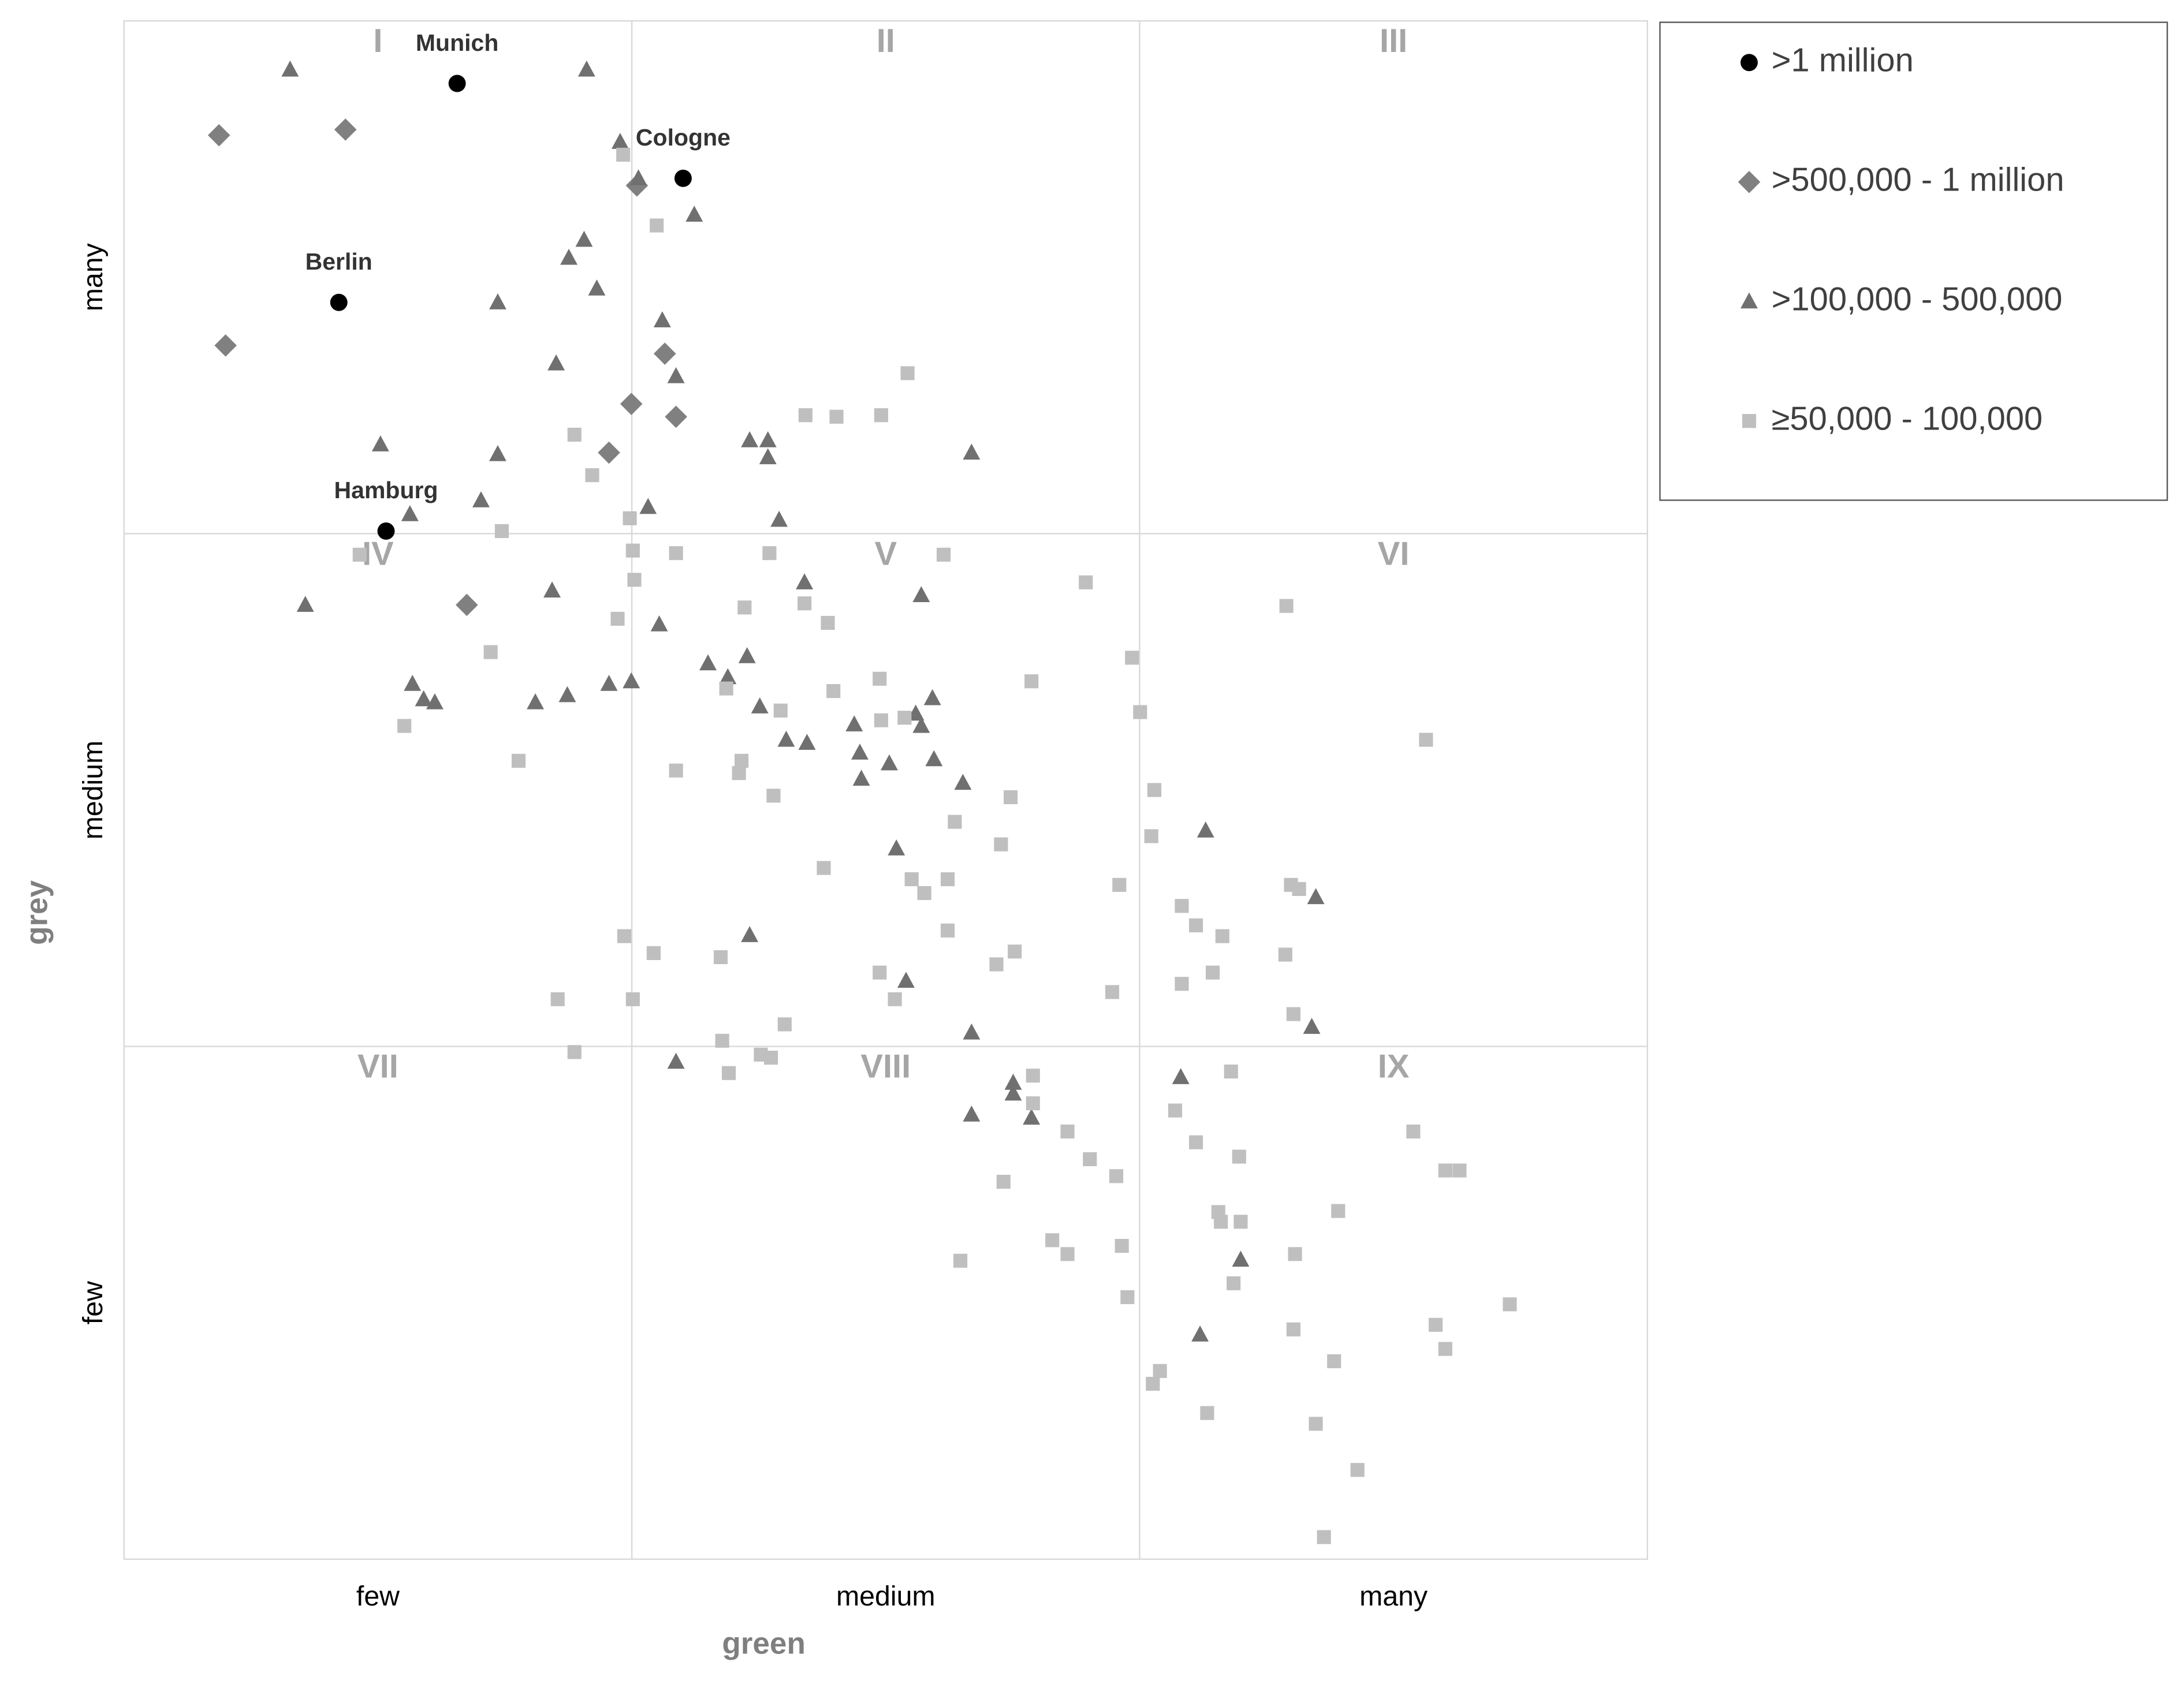 The width and height of the screenshot is (2184, 1684). I want to click on y-tick-label: medium, so click(93, 791).